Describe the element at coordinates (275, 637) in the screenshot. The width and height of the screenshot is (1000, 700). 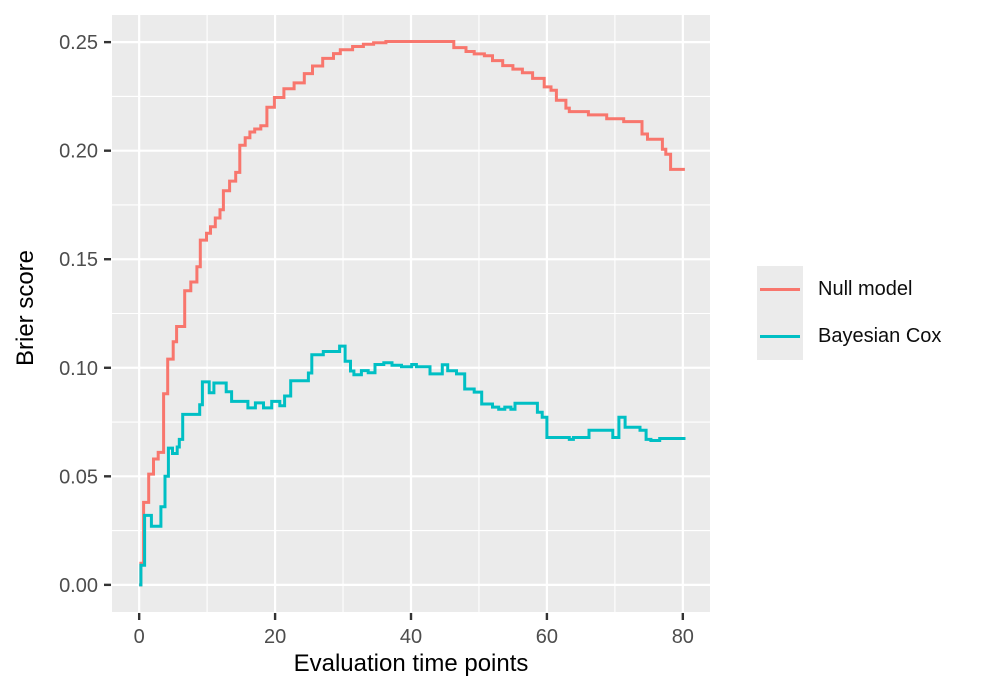
I see `x-tick-label: 20` at that location.